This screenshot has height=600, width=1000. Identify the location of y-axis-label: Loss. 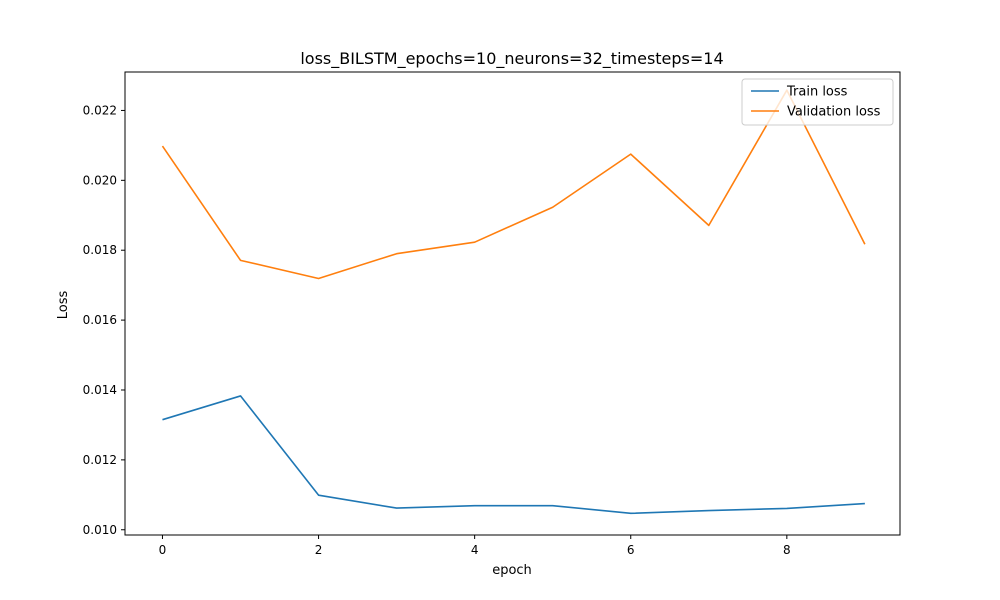
(63, 305).